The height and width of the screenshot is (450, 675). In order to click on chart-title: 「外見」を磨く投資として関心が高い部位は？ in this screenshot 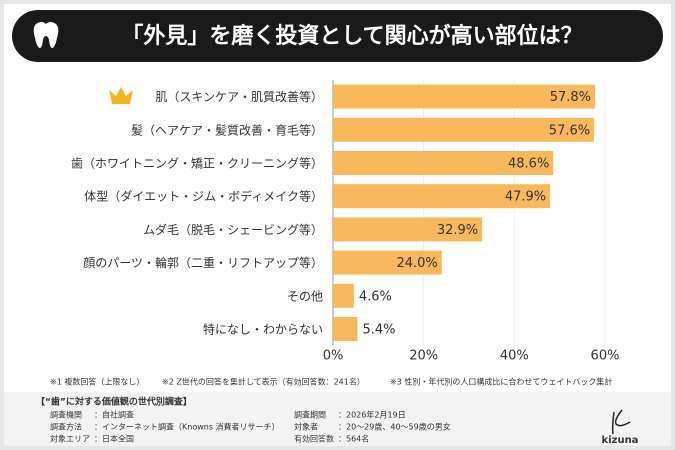, I will do `click(351, 36)`.